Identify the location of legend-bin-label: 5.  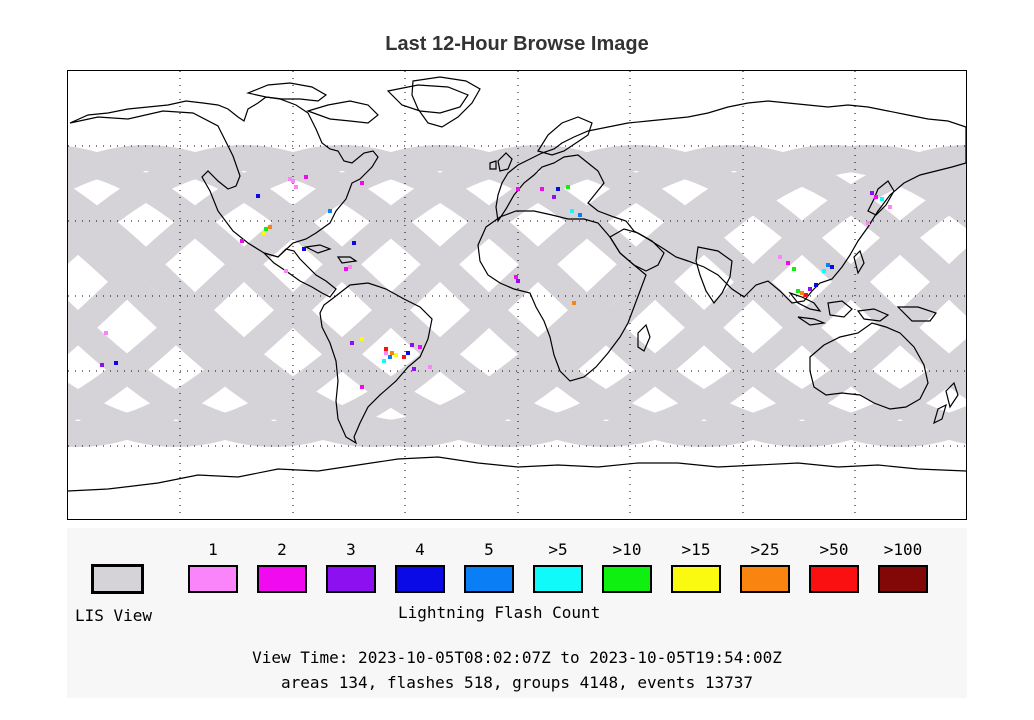
(489, 549).